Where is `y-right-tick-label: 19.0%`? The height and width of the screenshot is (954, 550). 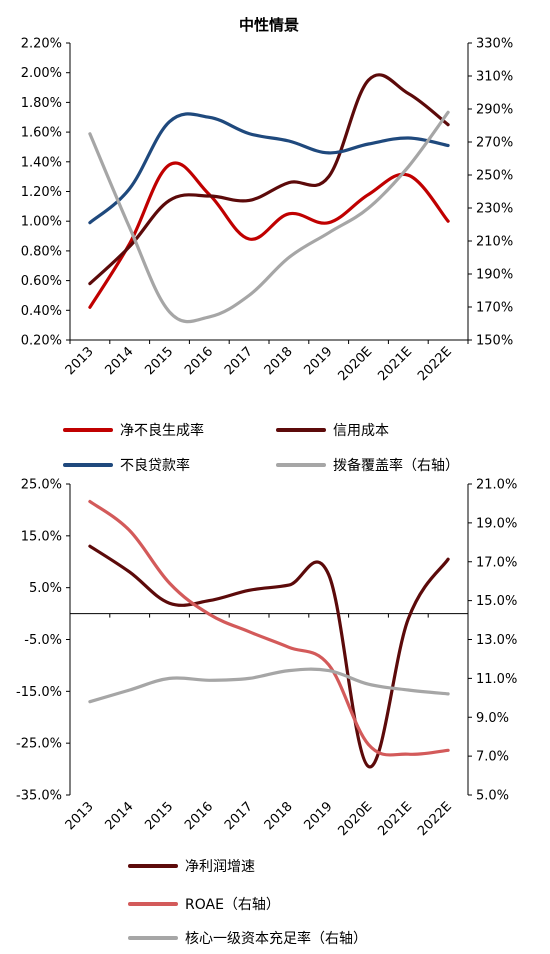 y-right-tick-label: 19.0% is located at coordinates (496, 523).